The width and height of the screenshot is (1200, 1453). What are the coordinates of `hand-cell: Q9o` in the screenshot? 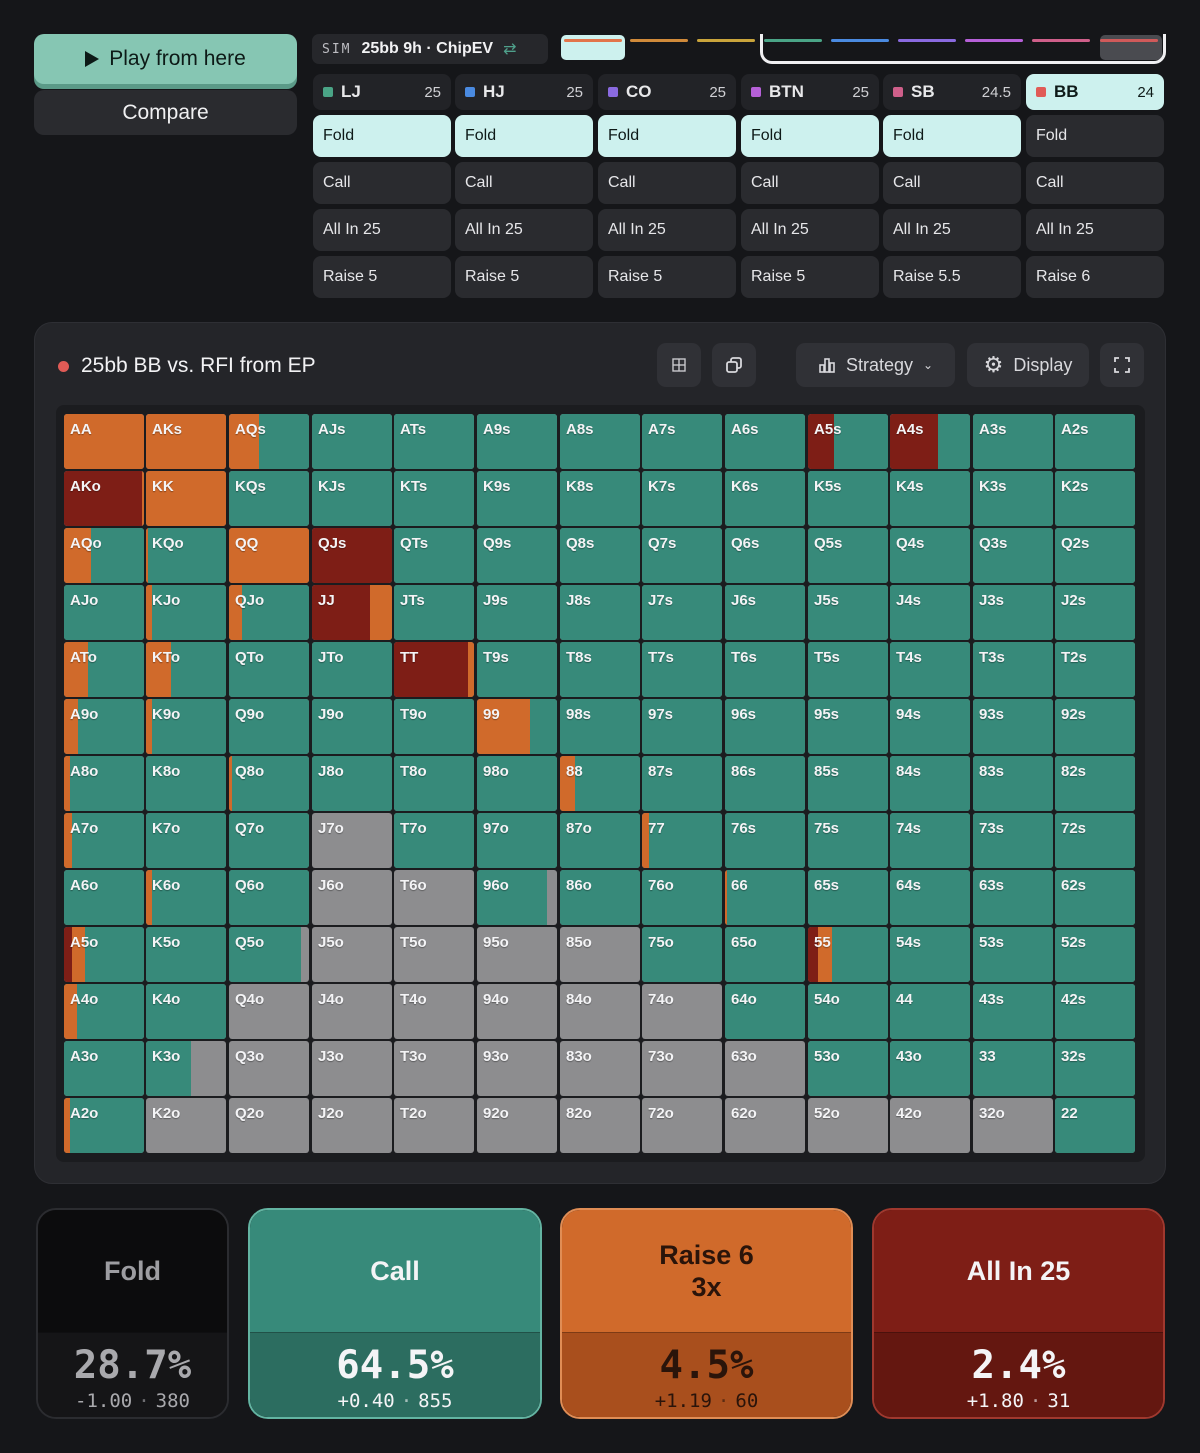 It's located at (269, 726).